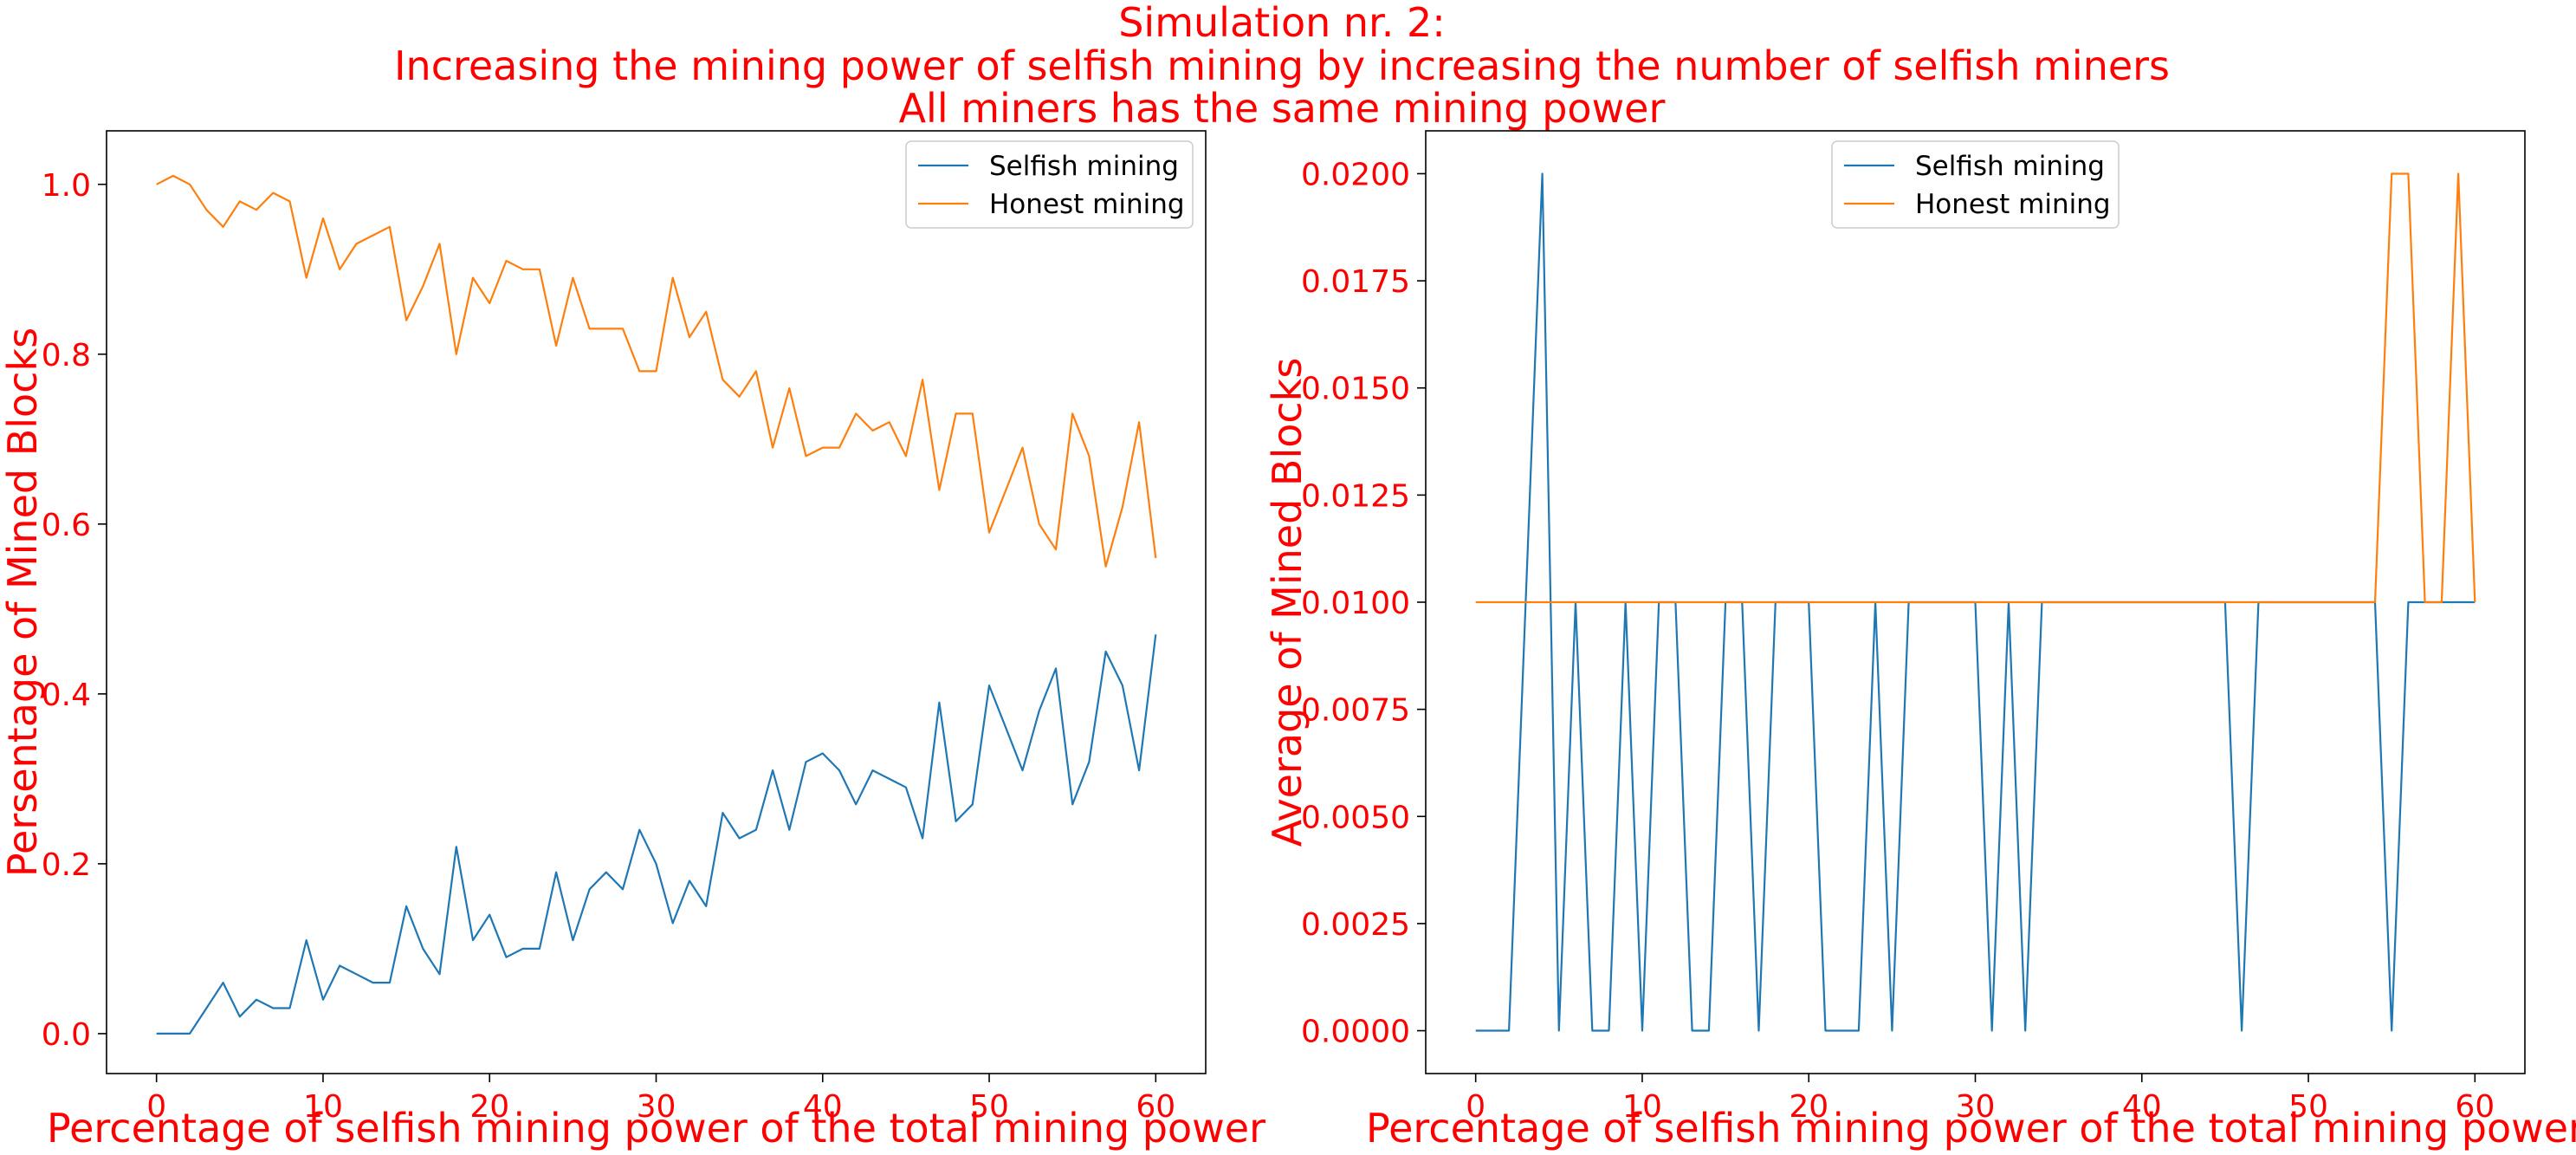 The image size is (2576, 1155). I want to click on y-tick-label: 0.0000, so click(1355, 1032).